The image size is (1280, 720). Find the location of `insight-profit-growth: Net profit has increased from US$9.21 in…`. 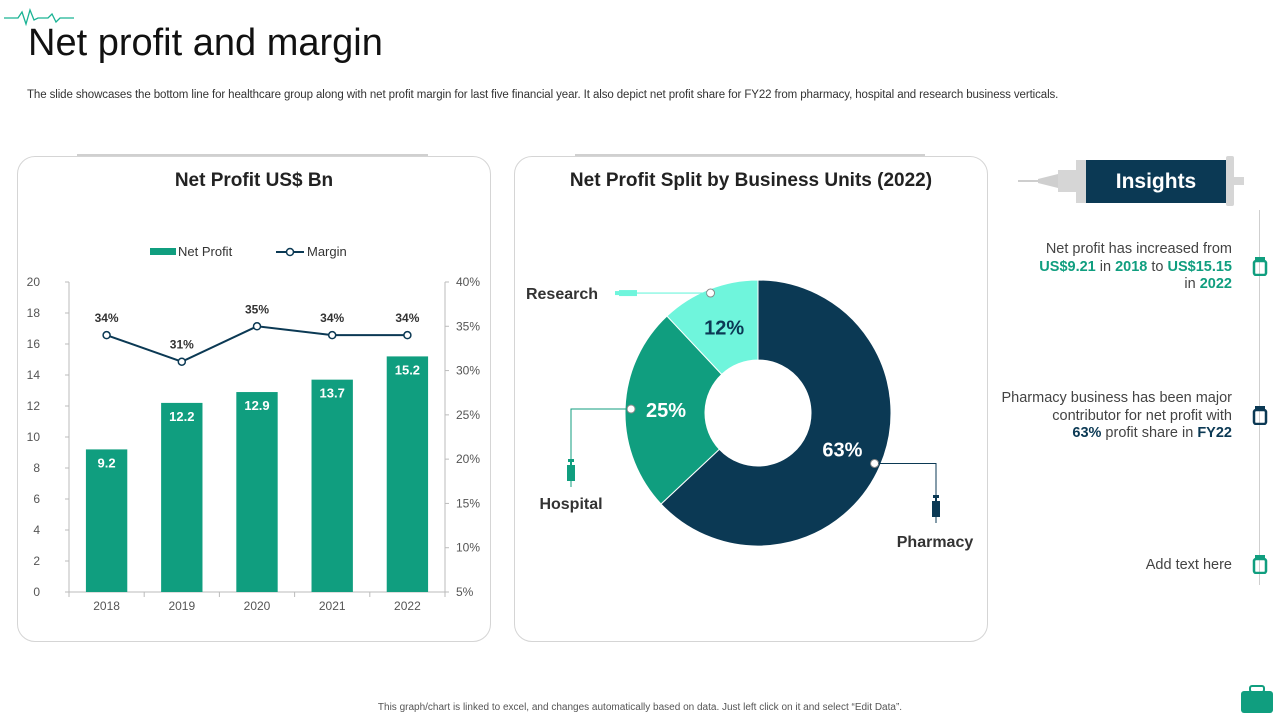

insight-profit-growth: Net profit has increased from US$9.21 in… is located at coordinates (1135, 266).